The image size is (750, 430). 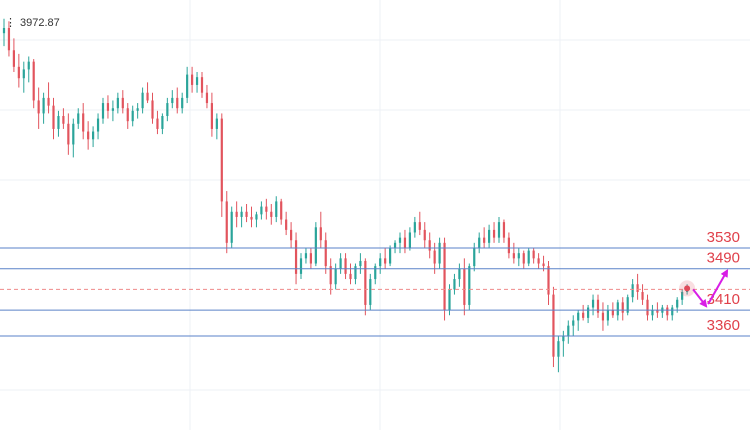 I want to click on current-price-dot, so click(x=687, y=288).